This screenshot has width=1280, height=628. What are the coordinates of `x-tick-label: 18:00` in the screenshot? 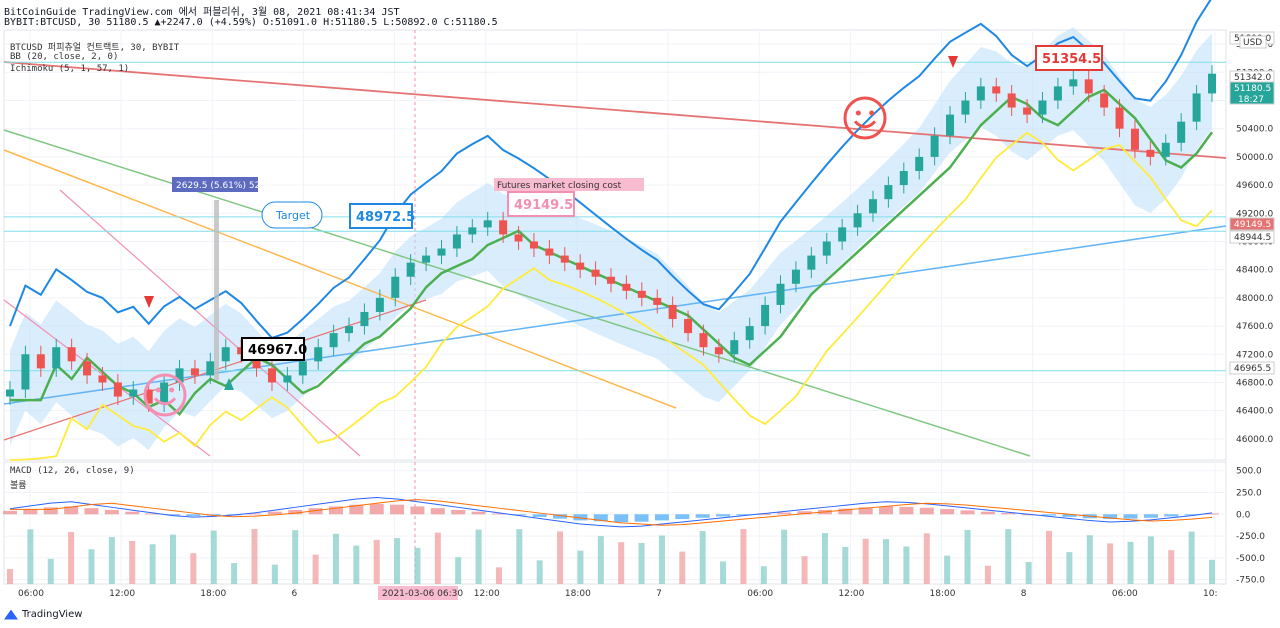 It's located at (213, 594).